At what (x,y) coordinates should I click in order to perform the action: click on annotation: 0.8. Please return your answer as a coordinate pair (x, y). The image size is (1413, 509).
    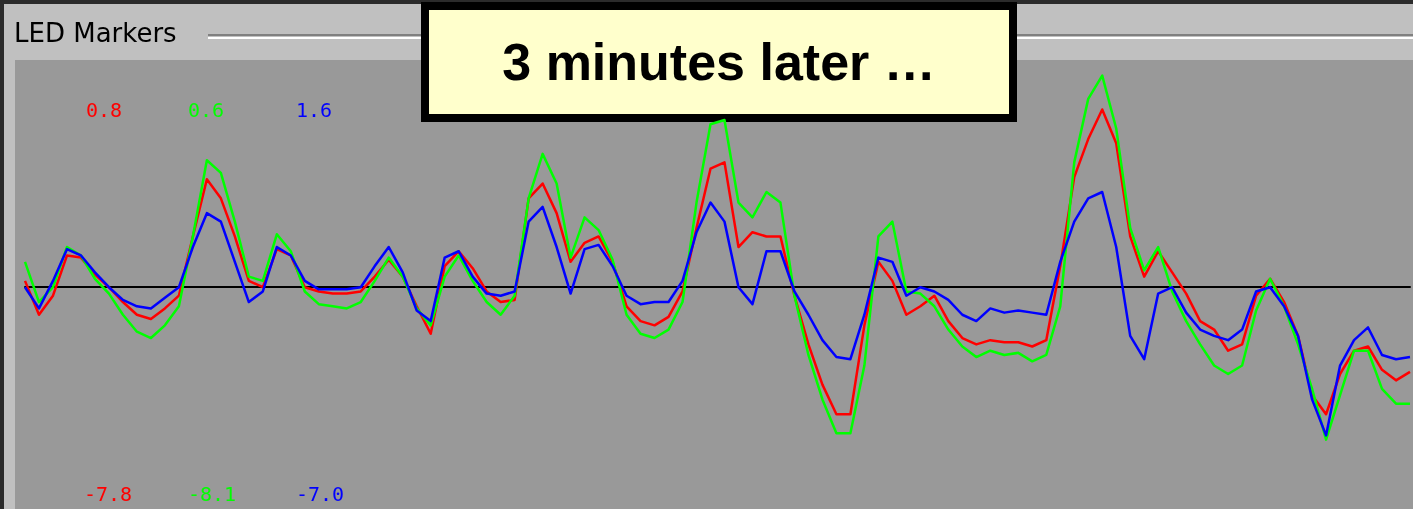
    Looking at the image, I should click on (104, 110).